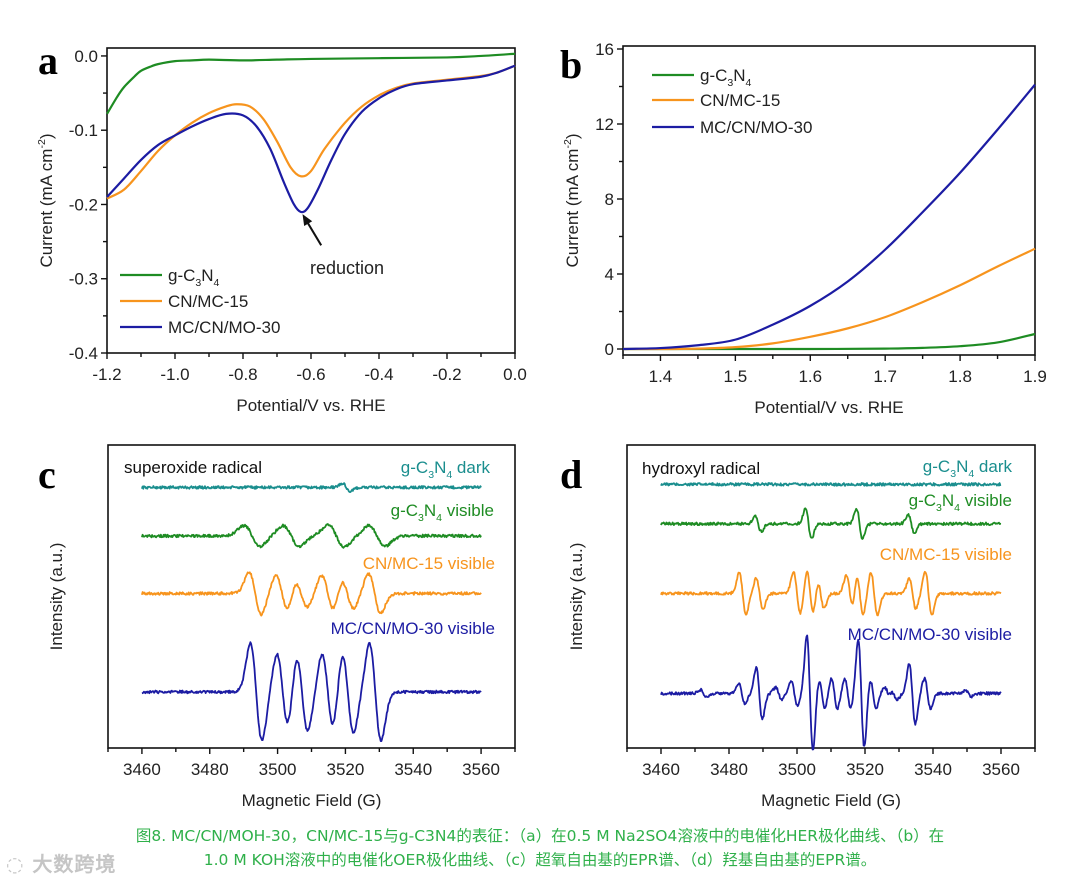  What do you see at coordinates (86, 56) in the screenshot?
I see `y-tick-label: 0.0` at bounding box center [86, 56].